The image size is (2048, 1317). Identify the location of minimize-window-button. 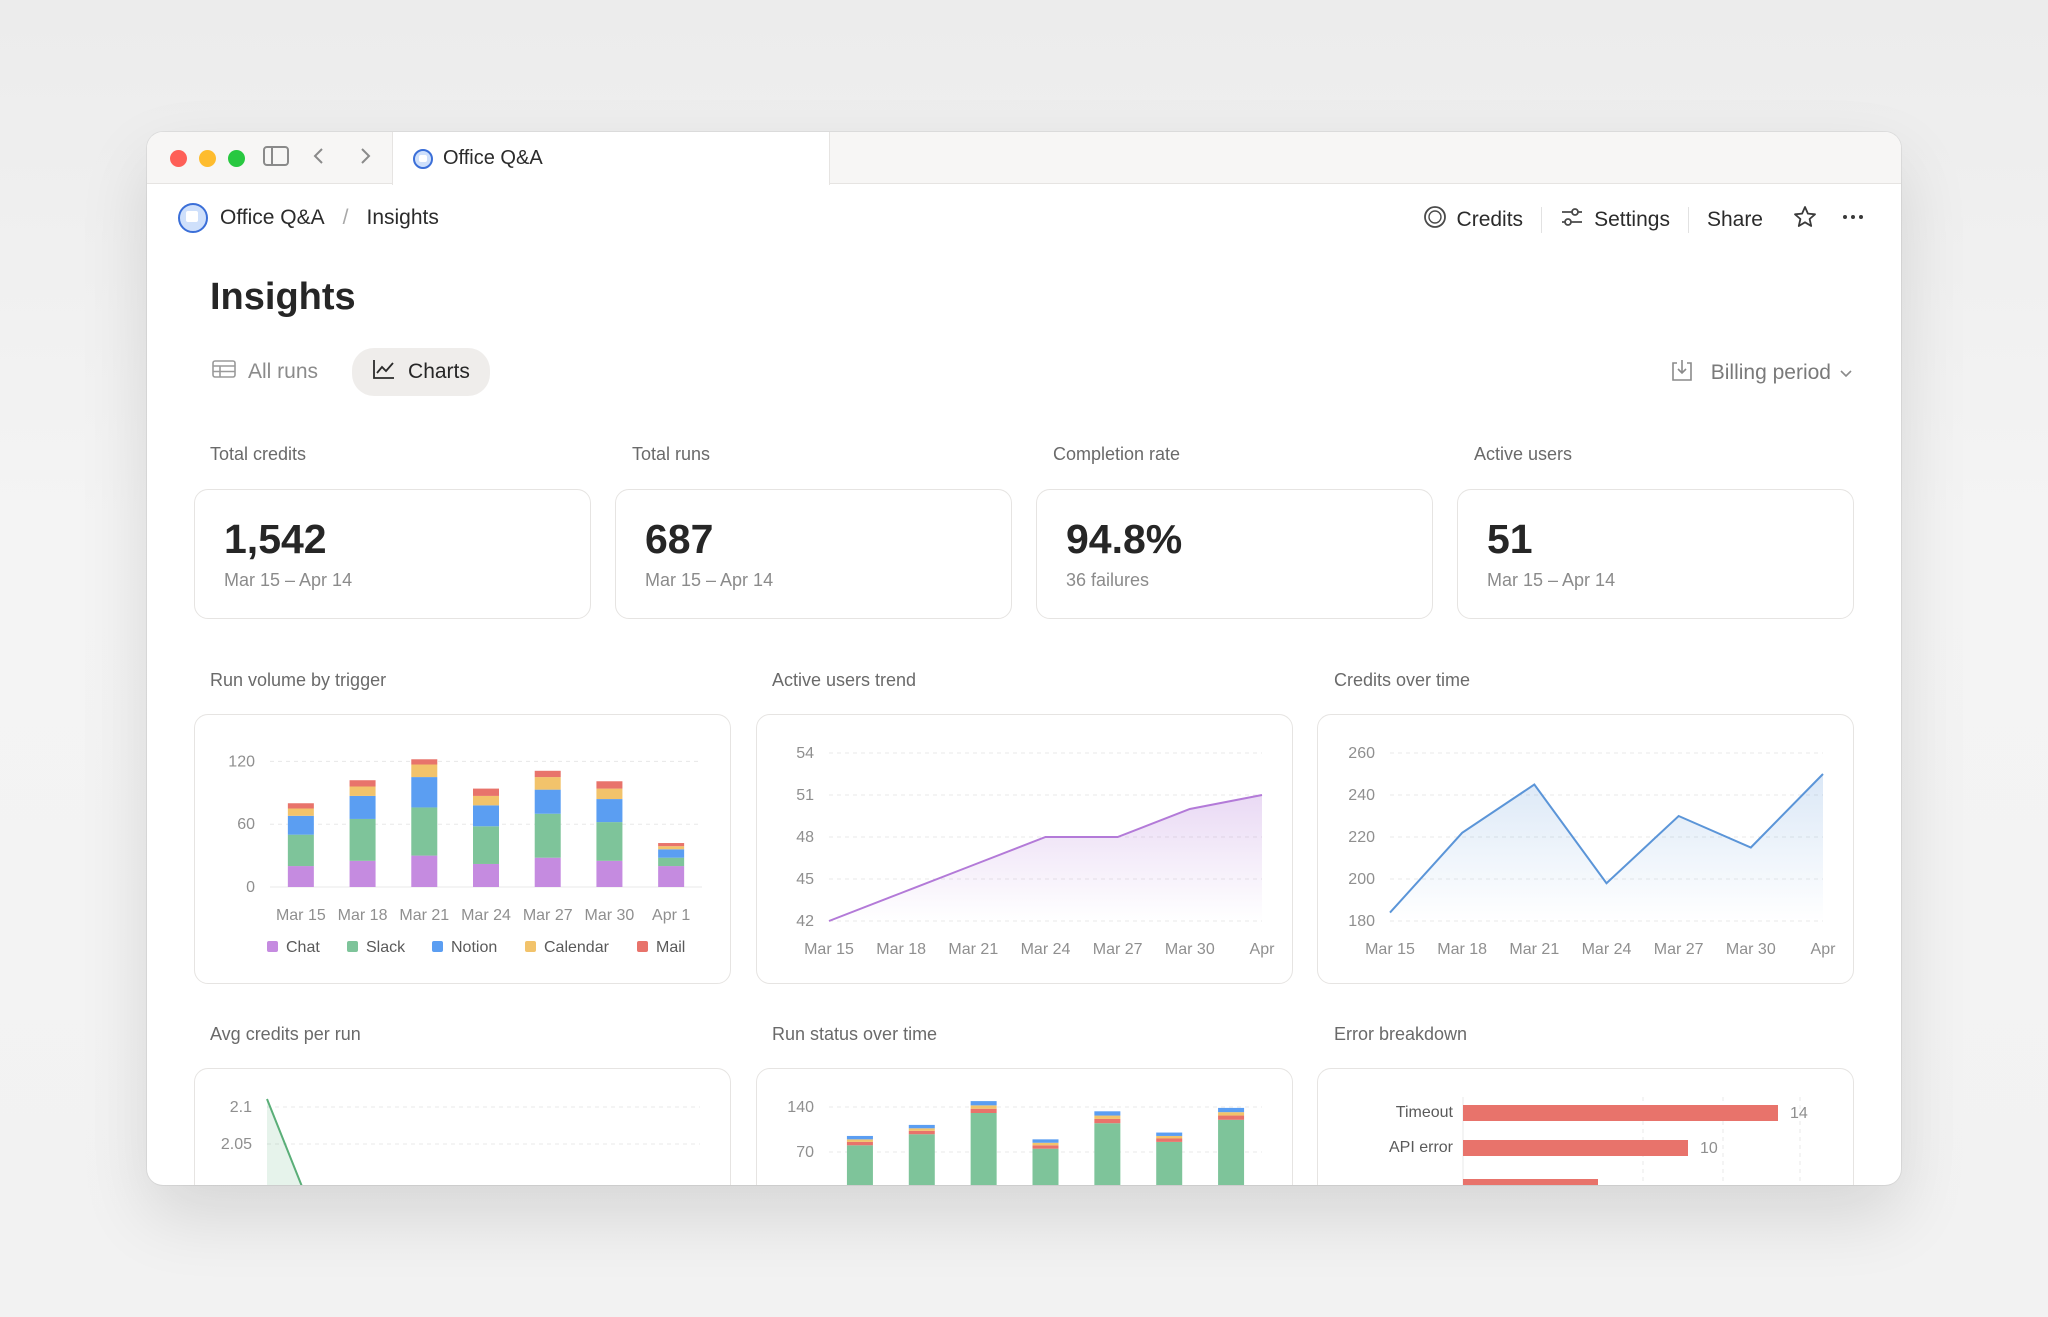
(207, 158).